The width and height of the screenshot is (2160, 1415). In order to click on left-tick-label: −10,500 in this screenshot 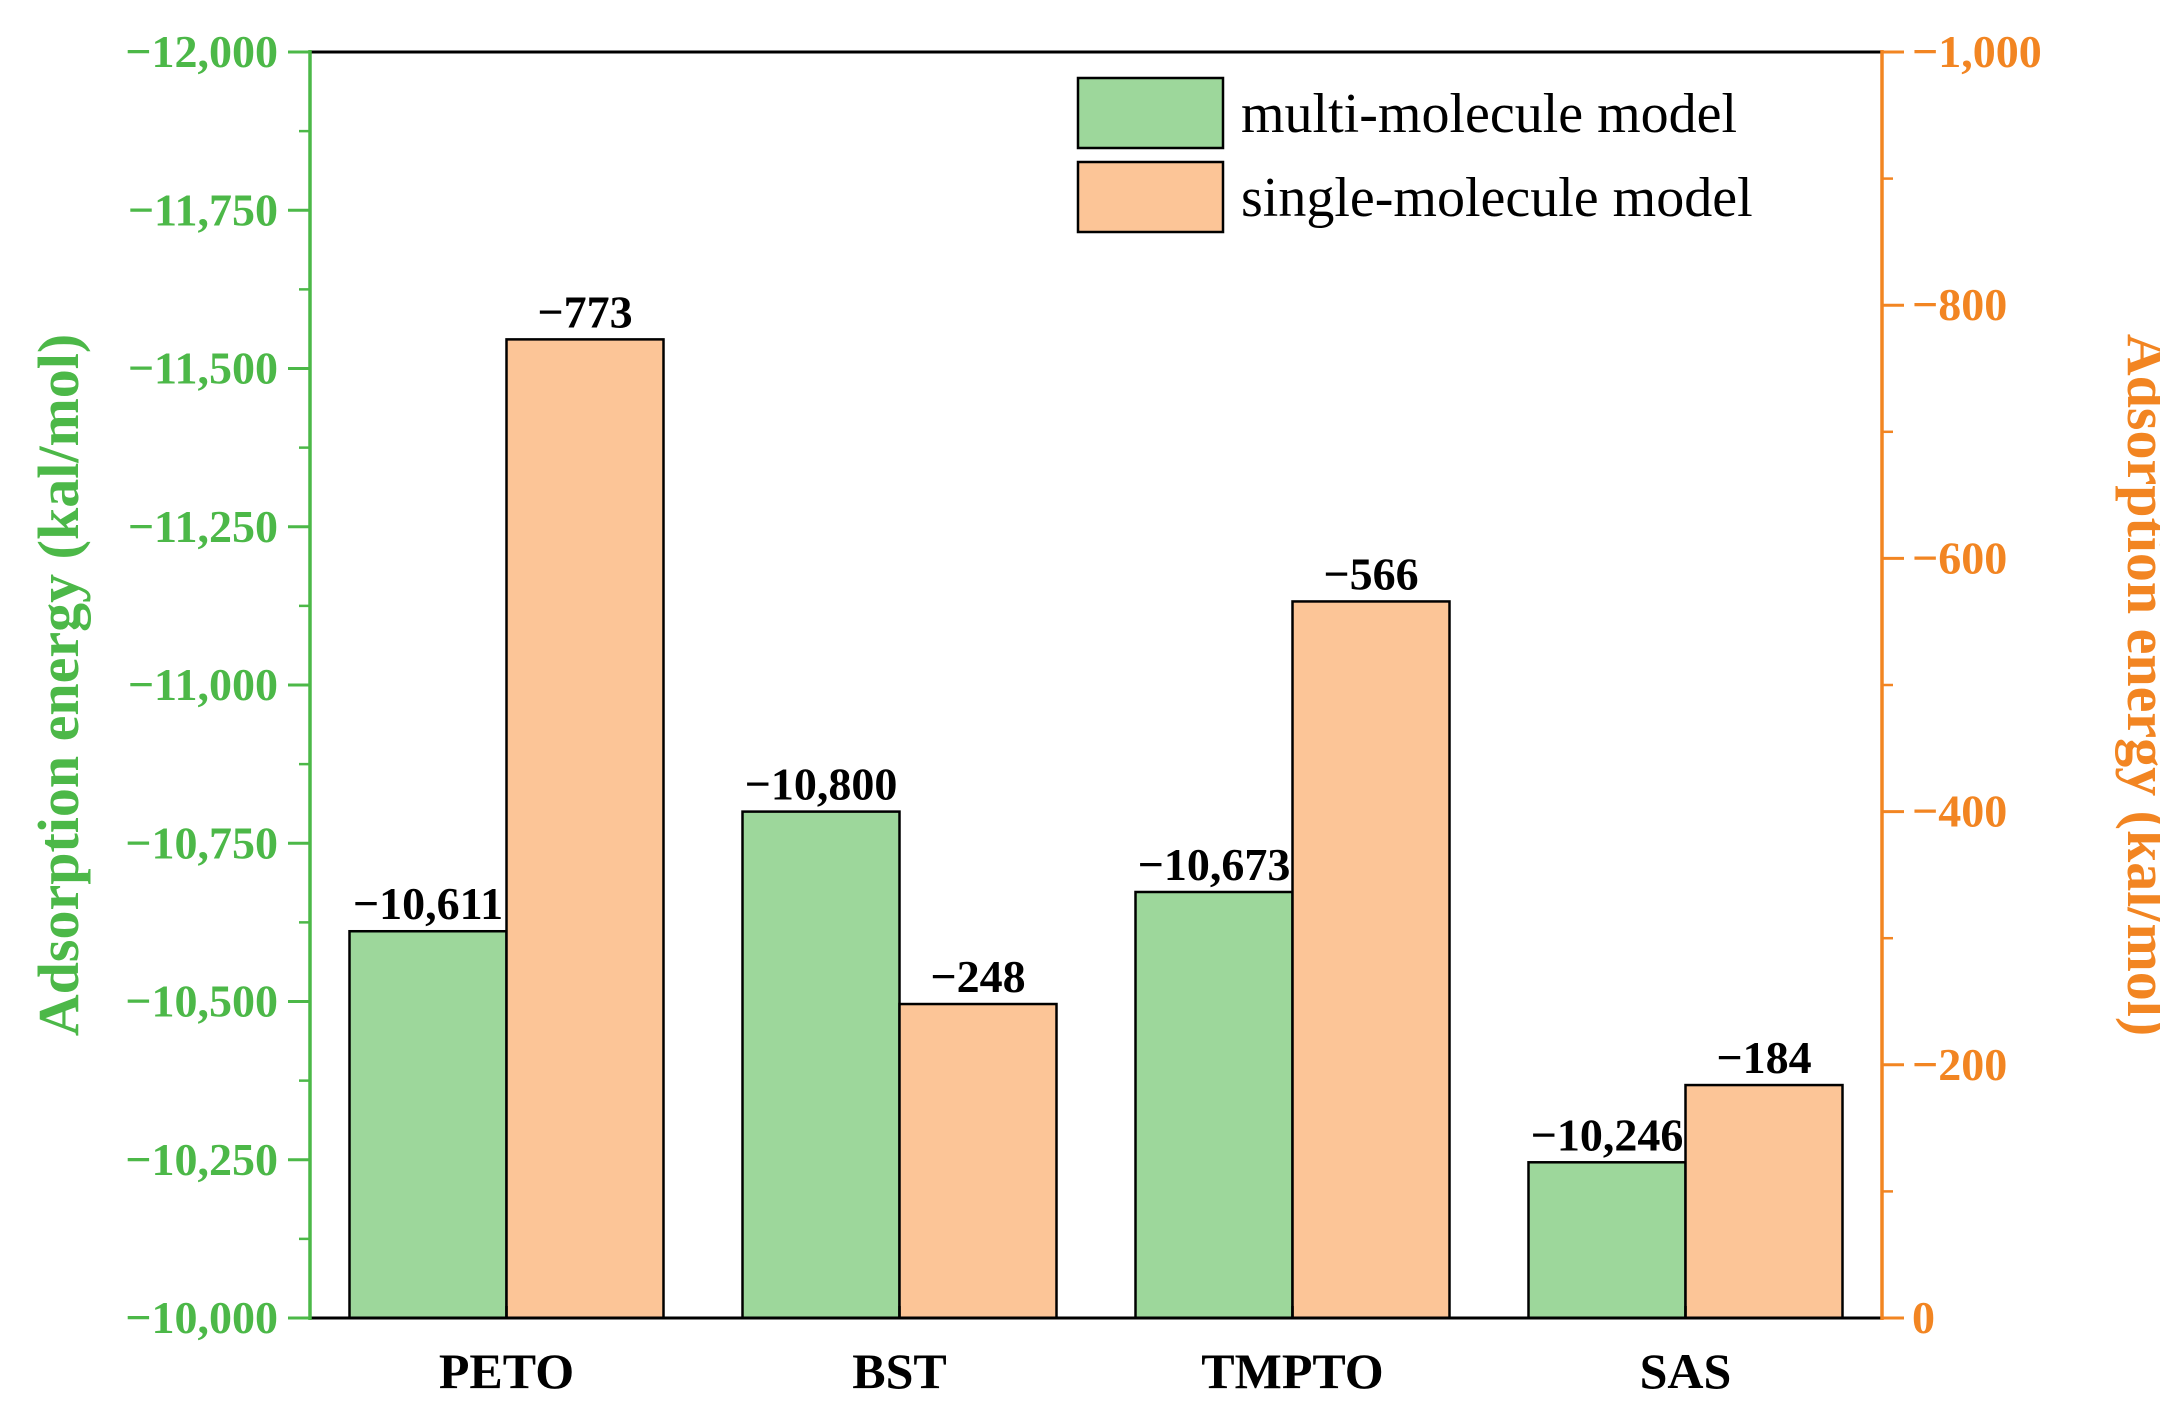, I will do `click(201, 1001)`.